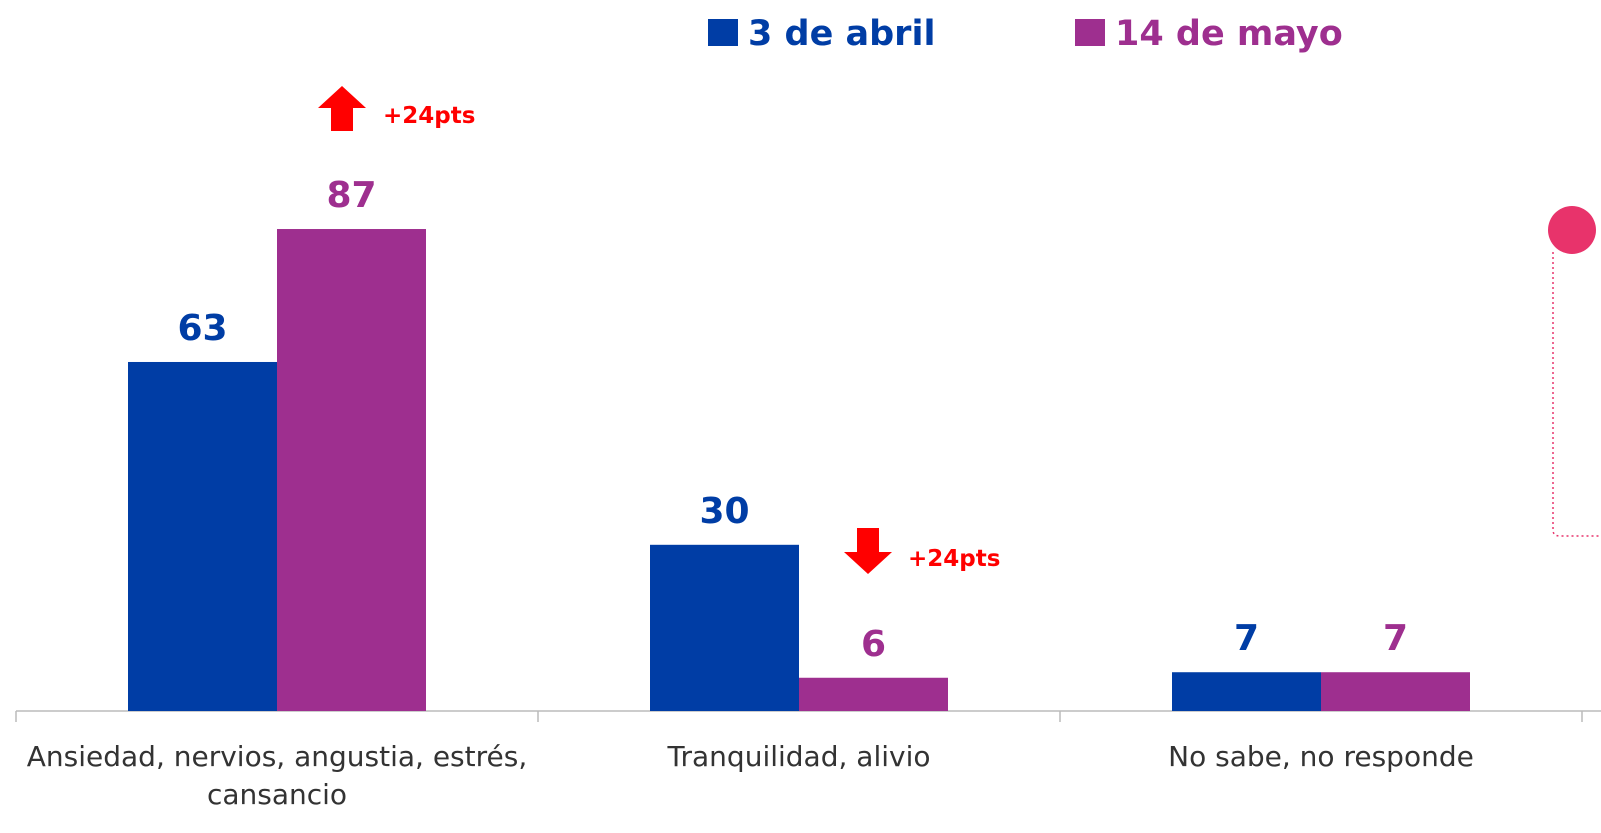 The width and height of the screenshot is (1601, 833). I want to click on value-label: 30, so click(724, 511).